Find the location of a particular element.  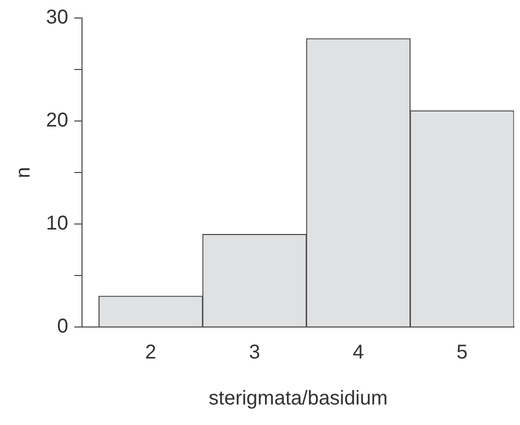

x-axis-title: sterigmata/basidium is located at coordinates (298, 399).